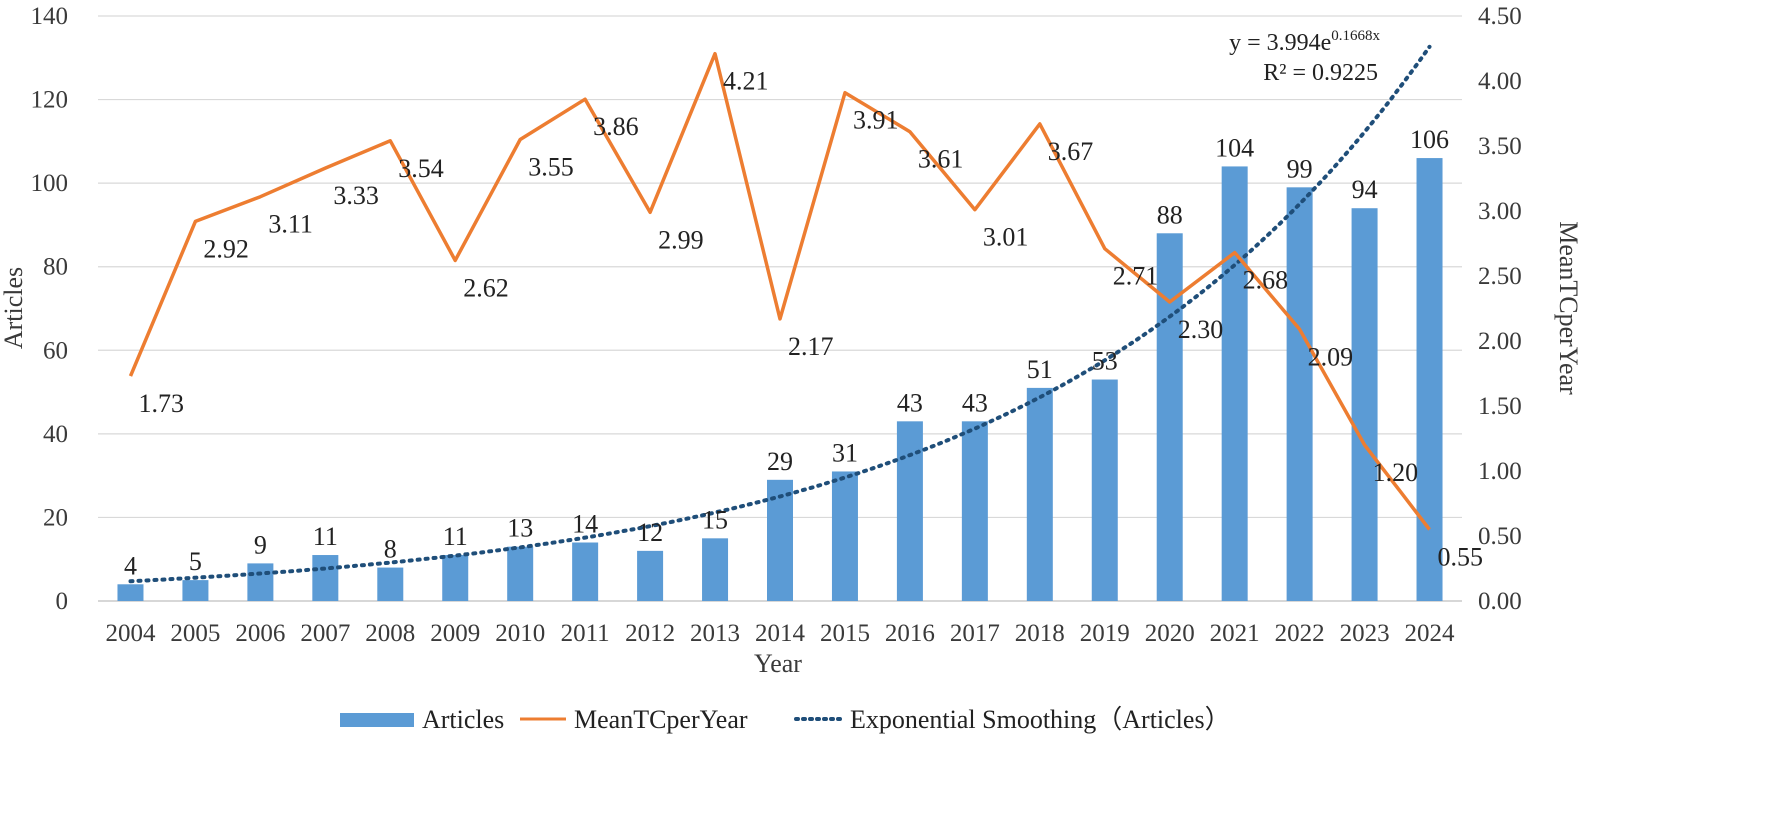 The height and width of the screenshot is (834, 1772). What do you see at coordinates (1430, 633) in the screenshot?
I see `x-tick-label: 2024` at bounding box center [1430, 633].